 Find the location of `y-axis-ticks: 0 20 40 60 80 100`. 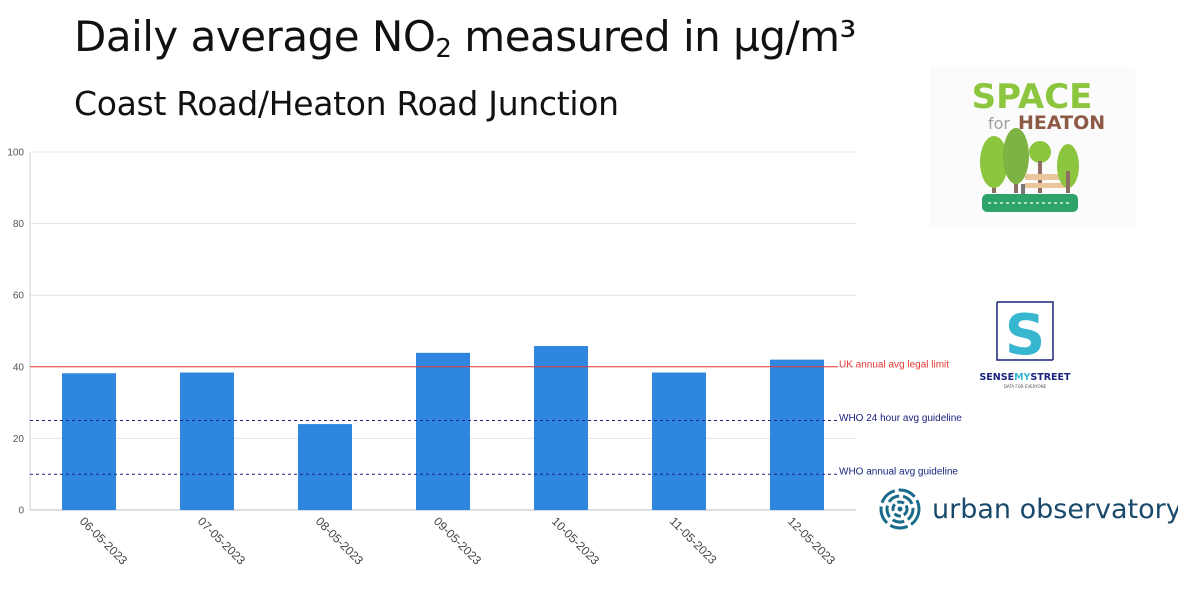

y-axis-ticks: 0 20 40 60 80 100 is located at coordinates (15, 332).